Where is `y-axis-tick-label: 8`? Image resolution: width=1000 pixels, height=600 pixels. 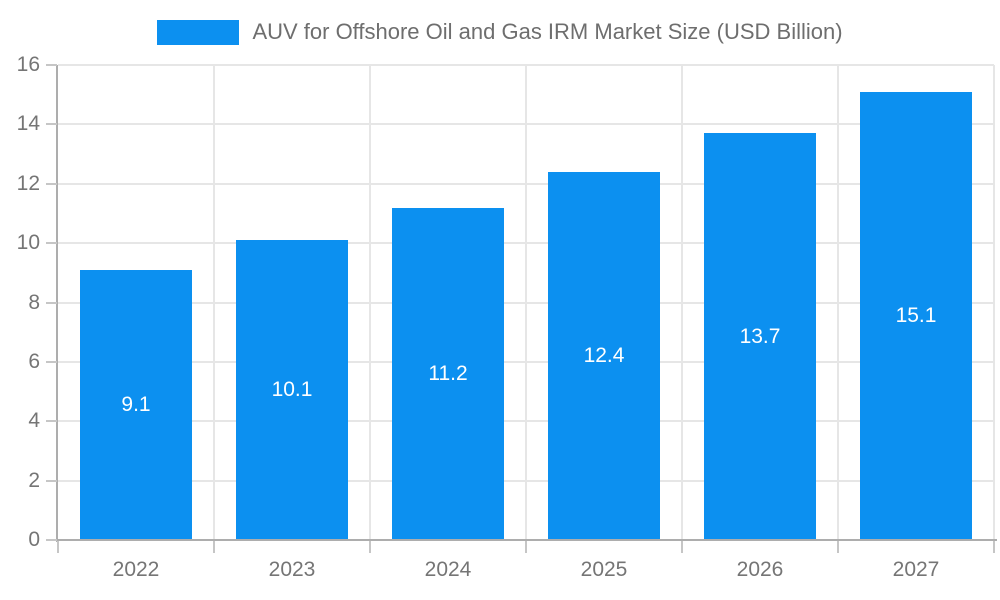 y-axis-tick-label: 8 is located at coordinates (34, 302).